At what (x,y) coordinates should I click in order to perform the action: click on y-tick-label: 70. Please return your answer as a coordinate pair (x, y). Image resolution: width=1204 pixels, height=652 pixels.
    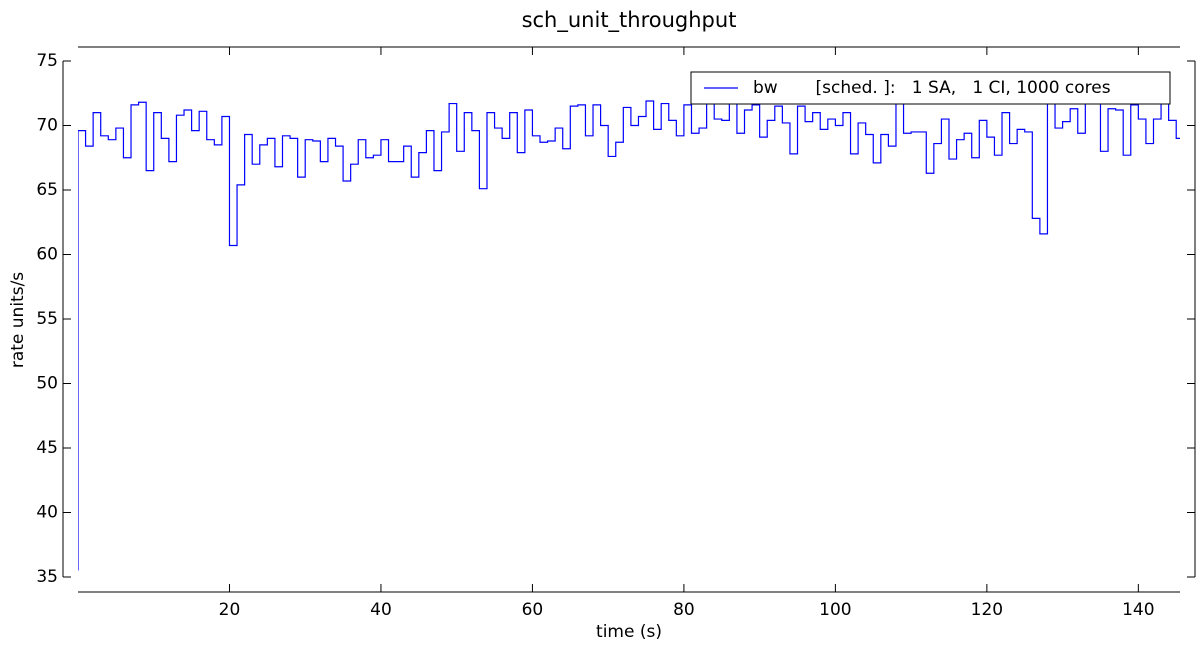
    Looking at the image, I should click on (47, 126).